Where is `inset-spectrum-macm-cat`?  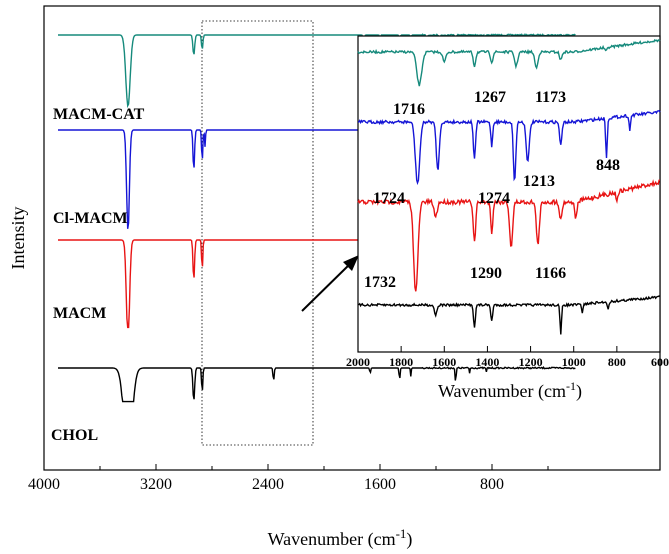 inset-spectrum-macm-cat is located at coordinates (509, 62).